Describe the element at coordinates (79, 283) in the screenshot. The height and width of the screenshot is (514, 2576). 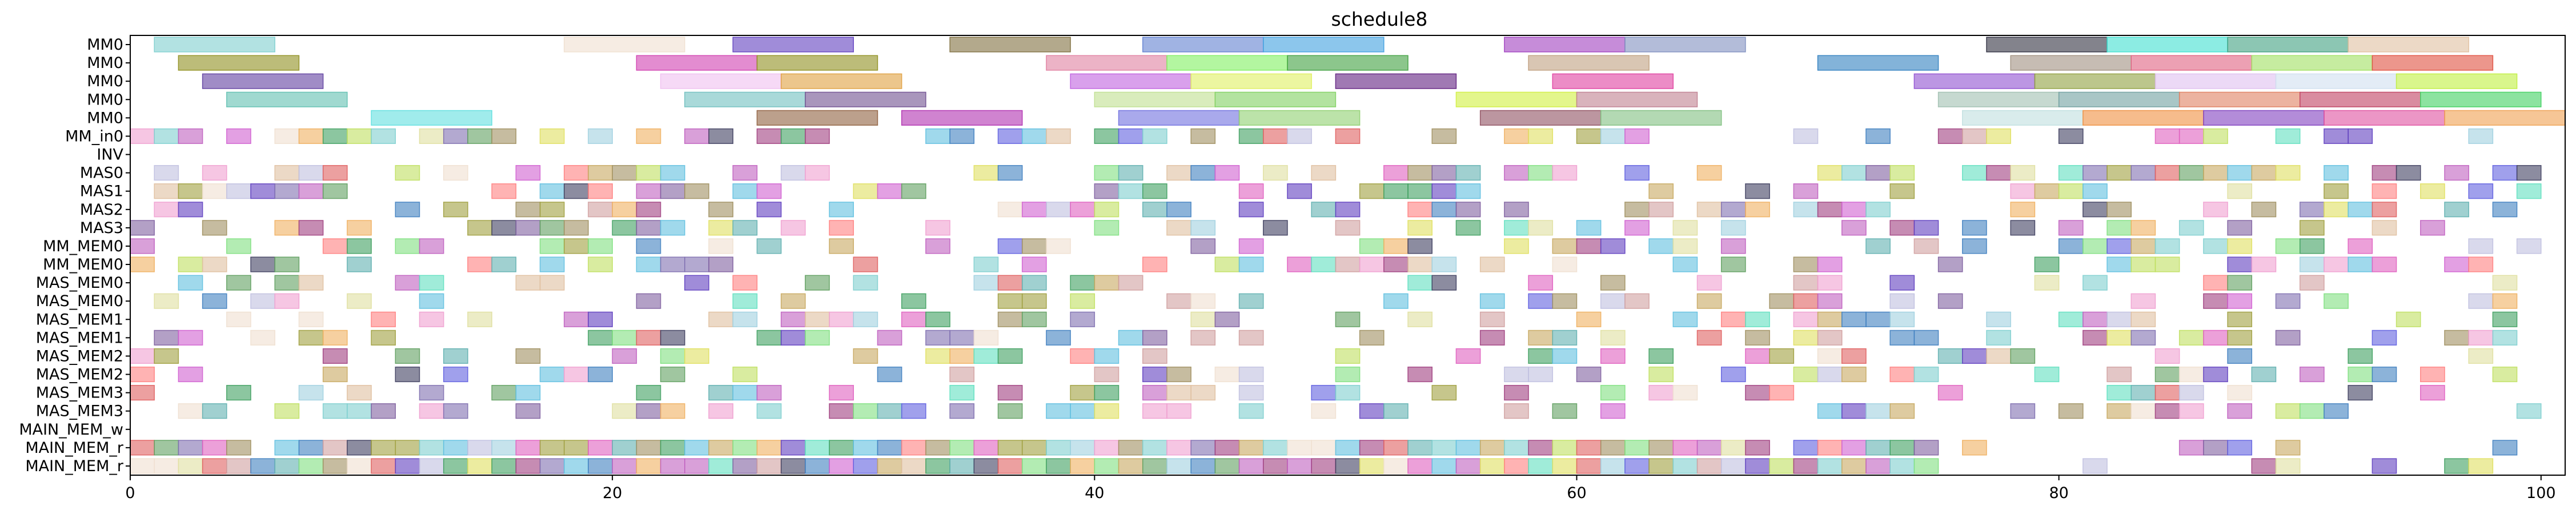
I see `row-label: MAS_MEM0` at that location.